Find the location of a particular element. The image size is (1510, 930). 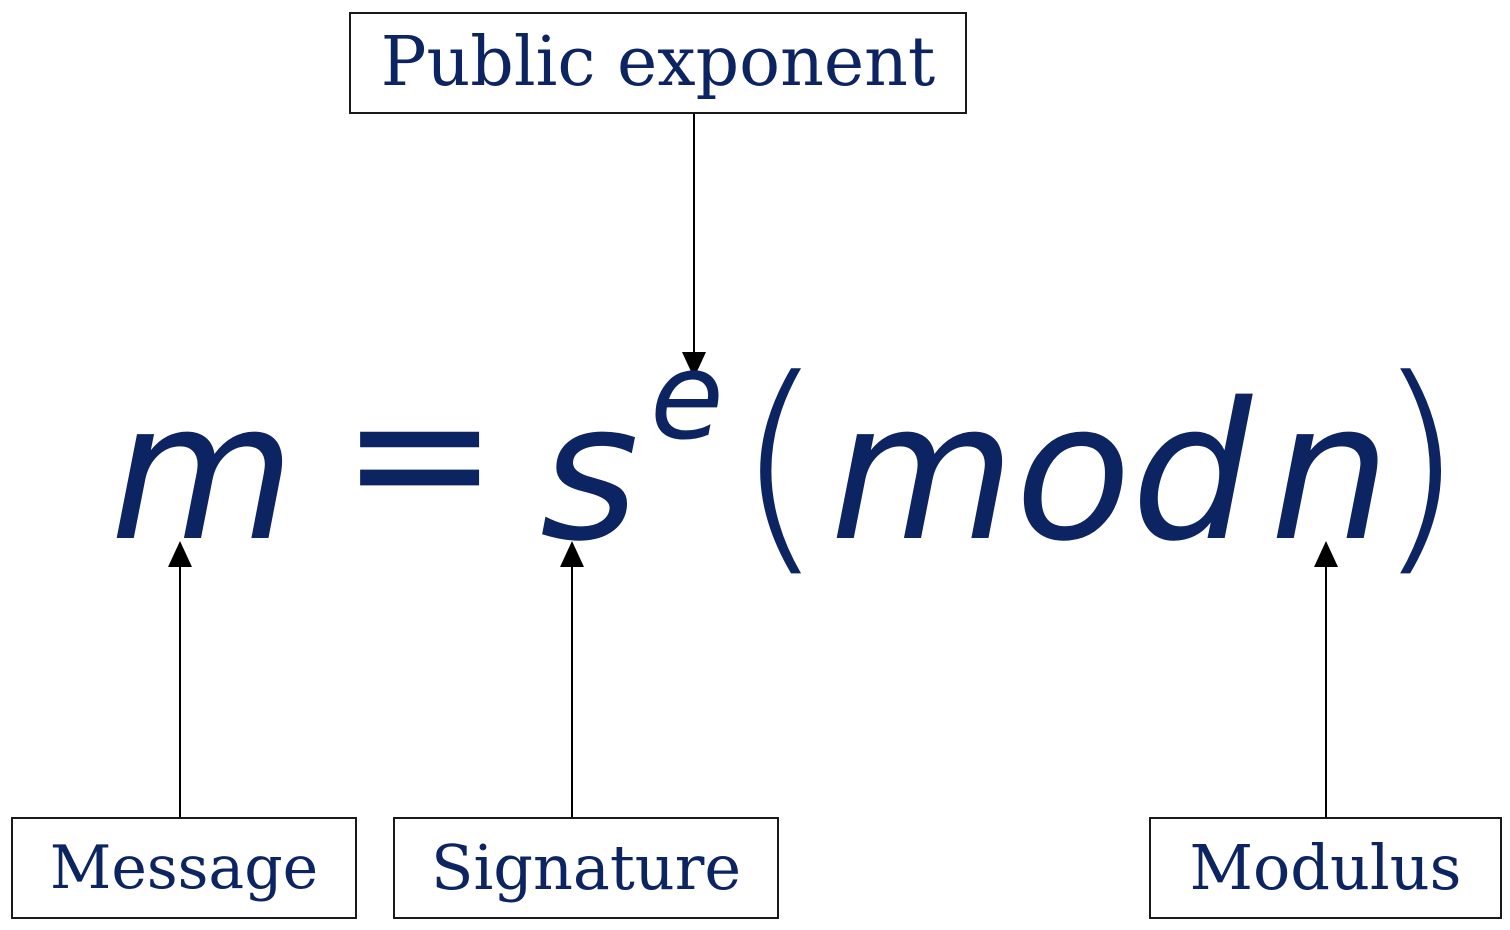

equation-mod: mod is located at coordinates (1041, 472).